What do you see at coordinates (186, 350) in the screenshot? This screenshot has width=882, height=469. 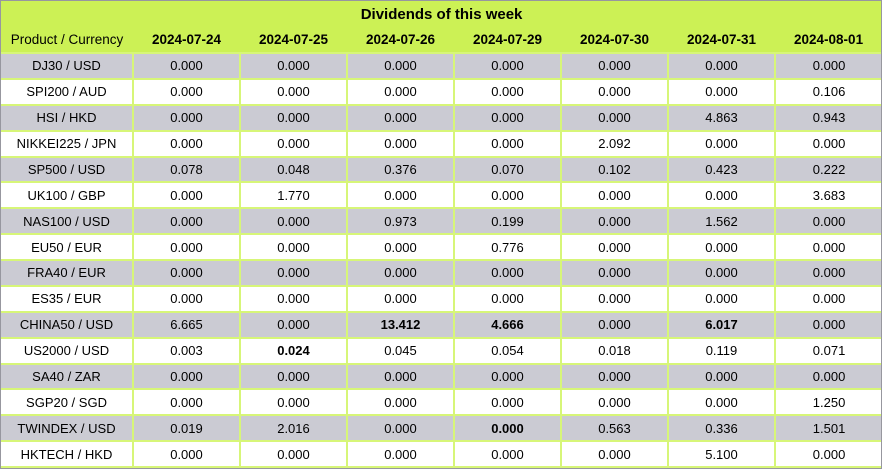 I see `value-cell: 0.003` at bounding box center [186, 350].